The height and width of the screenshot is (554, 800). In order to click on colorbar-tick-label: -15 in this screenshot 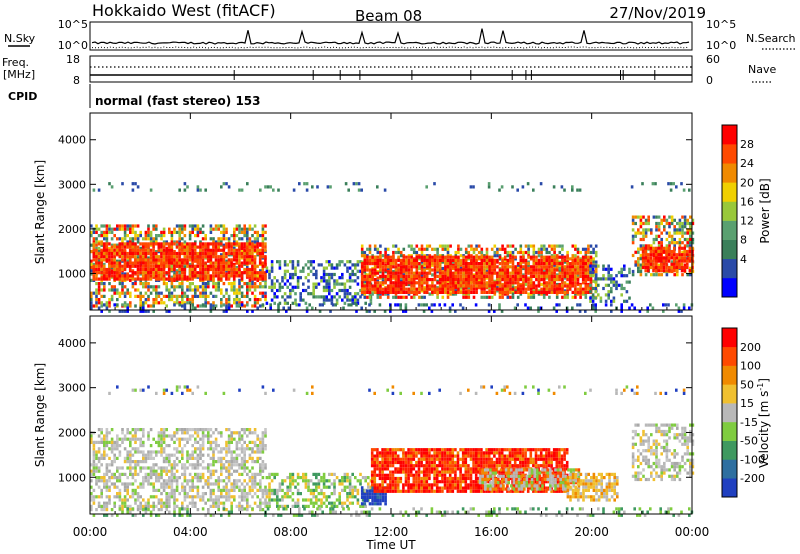, I will do `click(749, 422)`.